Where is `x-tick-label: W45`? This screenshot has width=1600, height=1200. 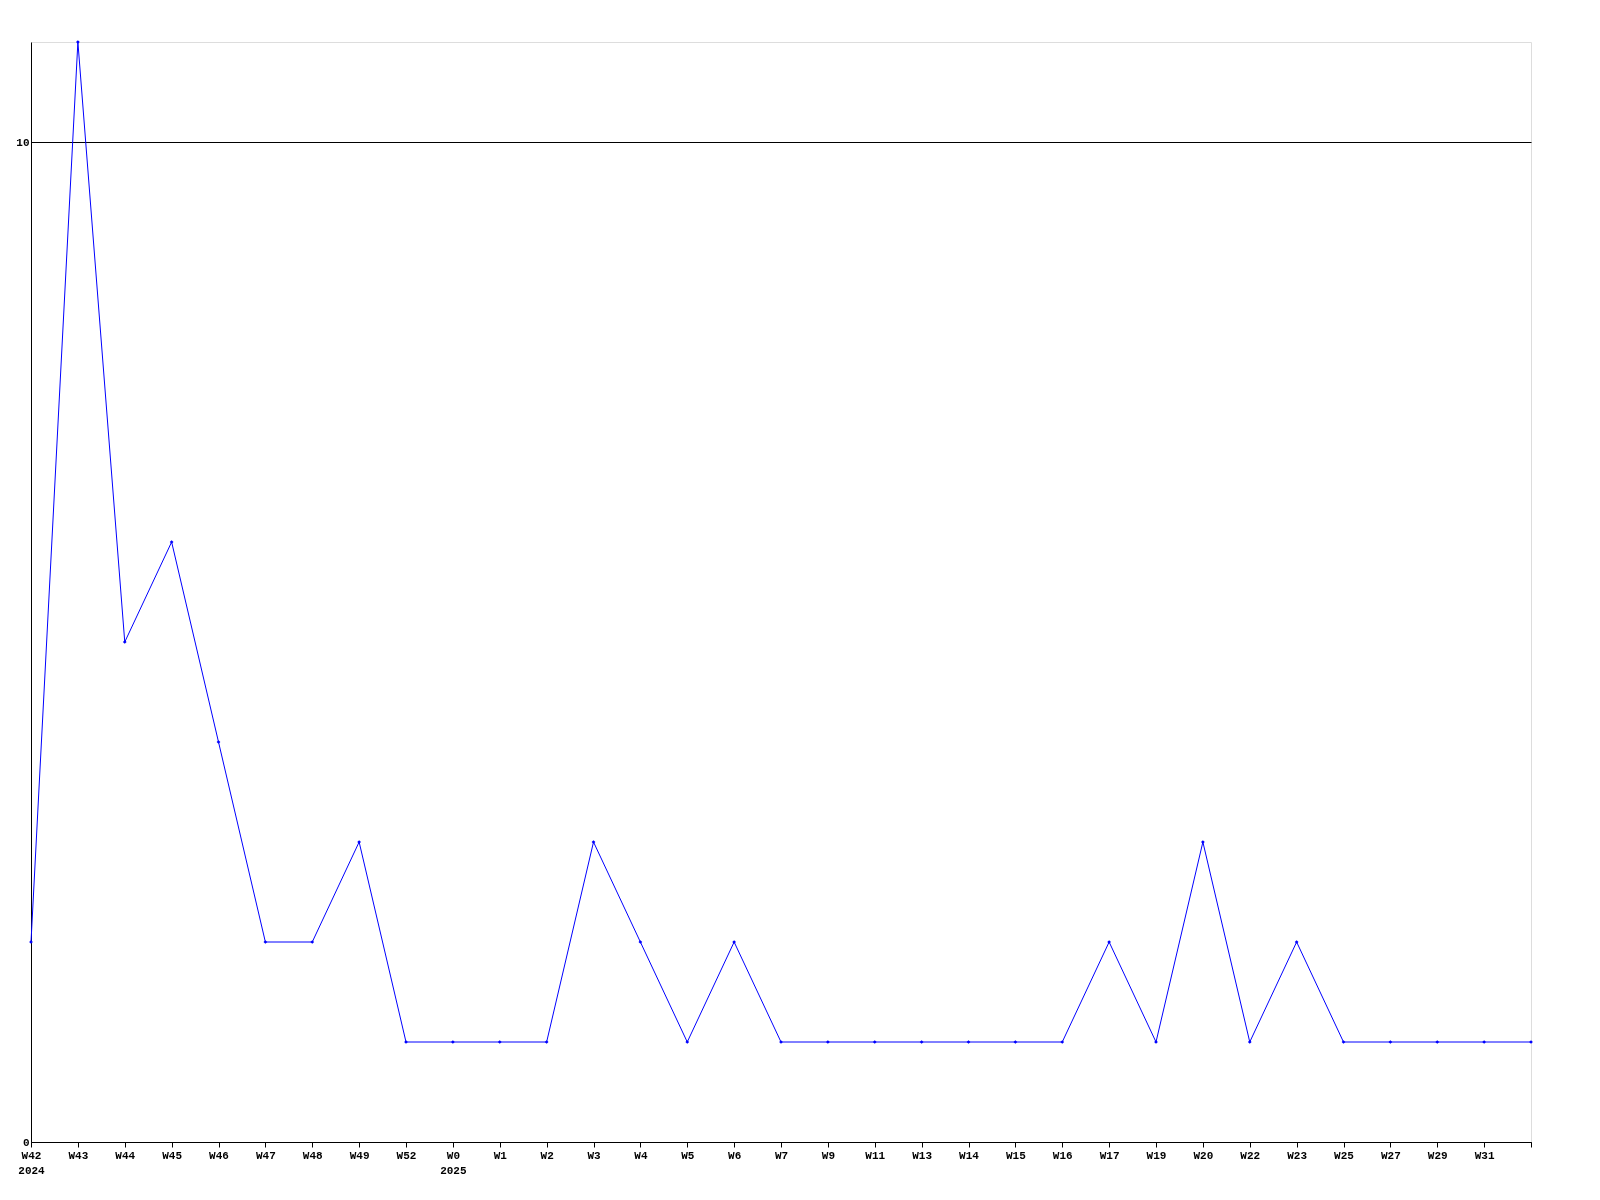
x-tick-label: W45 is located at coordinates (172, 1155).